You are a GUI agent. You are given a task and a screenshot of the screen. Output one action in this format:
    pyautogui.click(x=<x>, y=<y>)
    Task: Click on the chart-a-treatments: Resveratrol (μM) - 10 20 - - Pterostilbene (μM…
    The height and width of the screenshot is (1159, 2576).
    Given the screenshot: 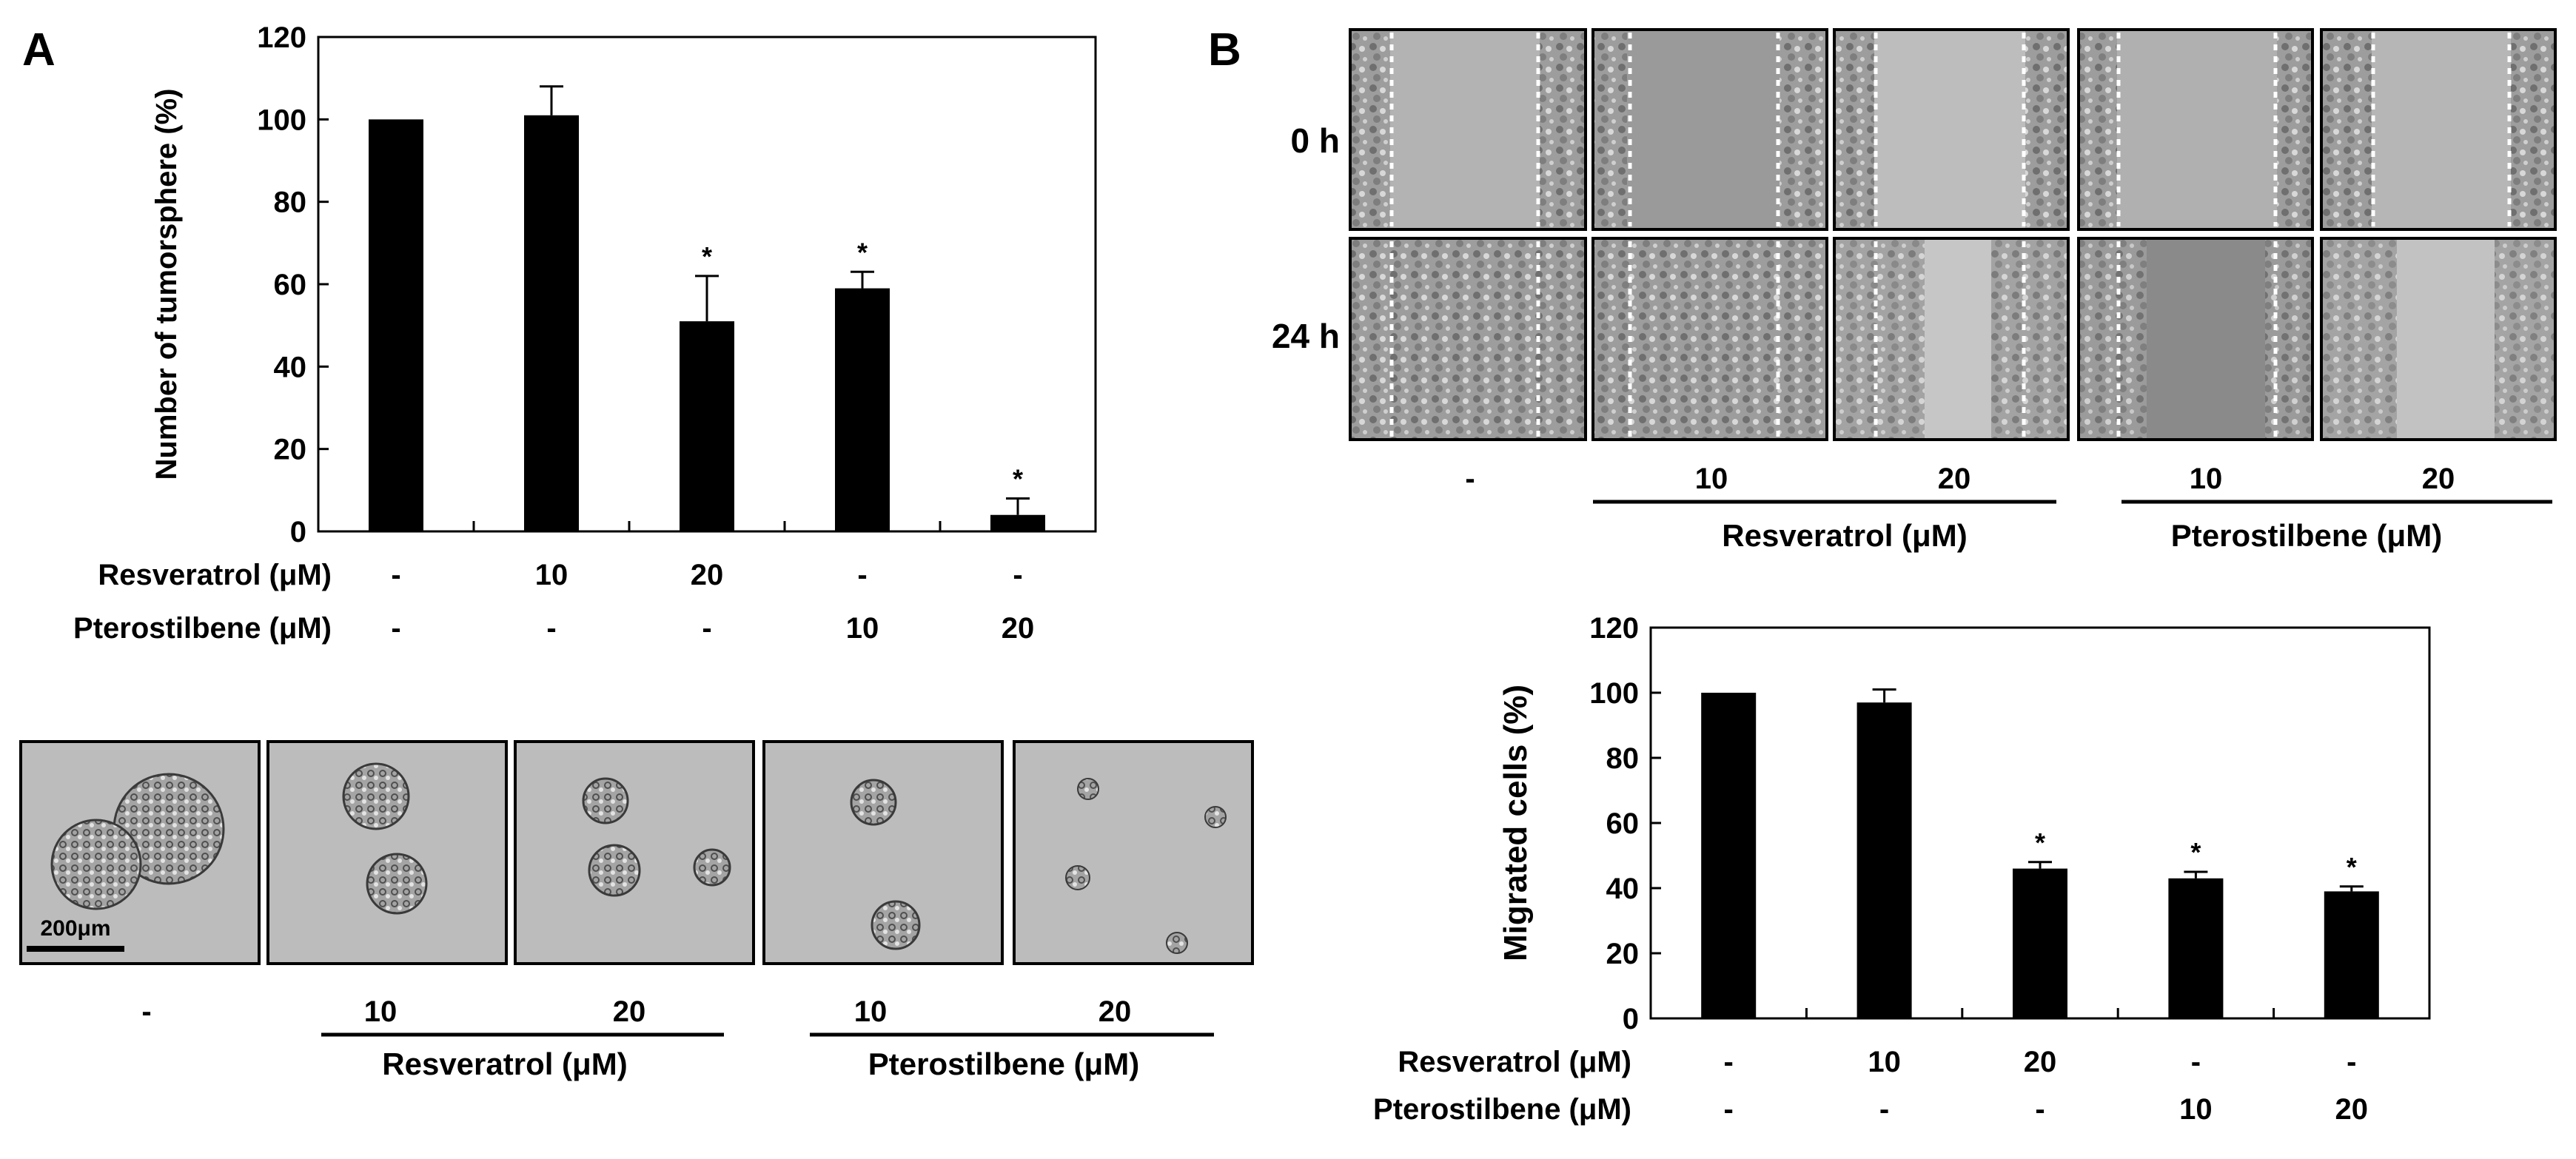 What is the action you would take?
    pyautogui.click(x=553, y=602)
    